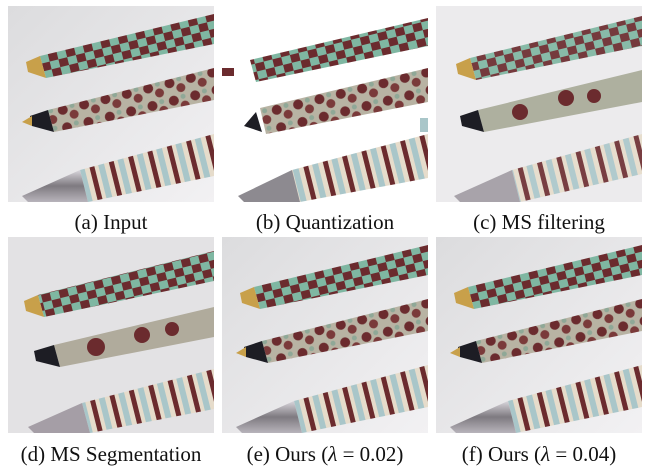 This screenshot has width=648, height=474. I want to click on caption-f-suffix: = 0.04), so click(583, 454).